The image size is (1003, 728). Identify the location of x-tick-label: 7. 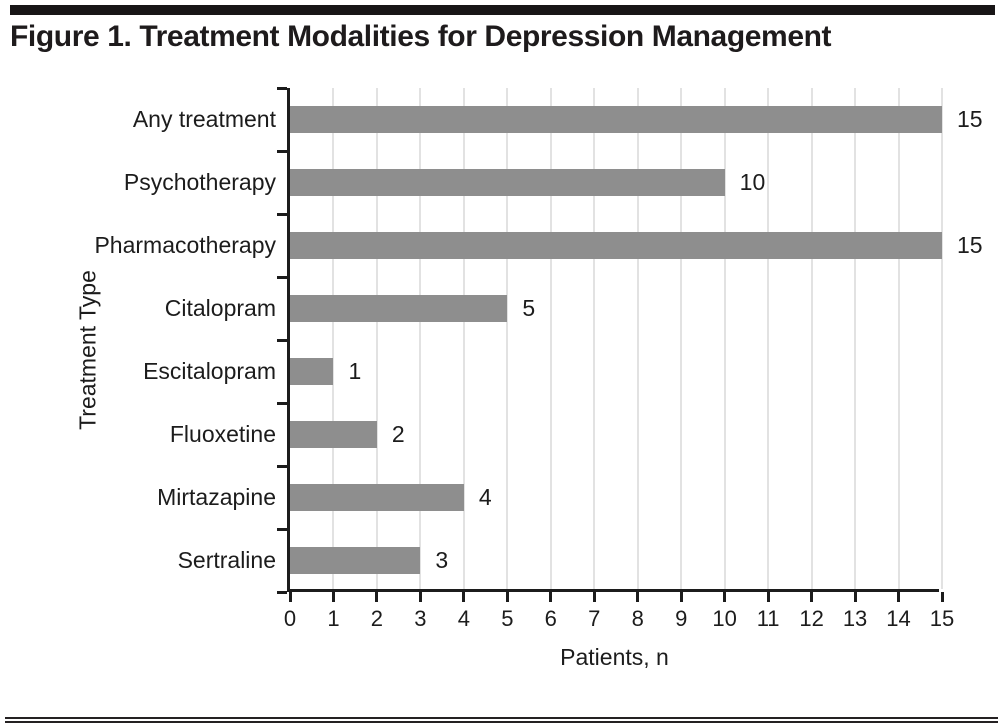
(594, 618).